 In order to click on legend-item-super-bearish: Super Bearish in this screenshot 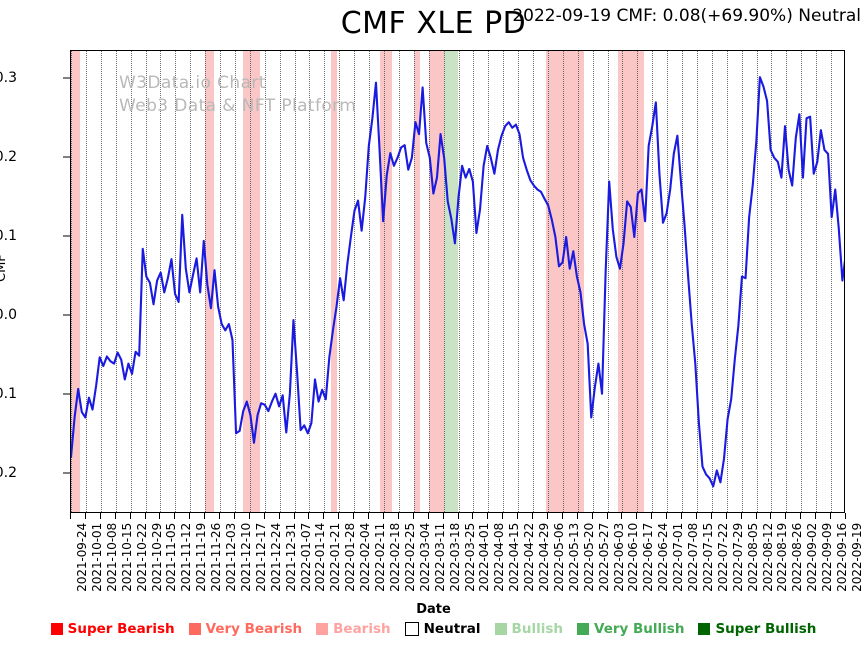, I will do `click(112, 629)`.